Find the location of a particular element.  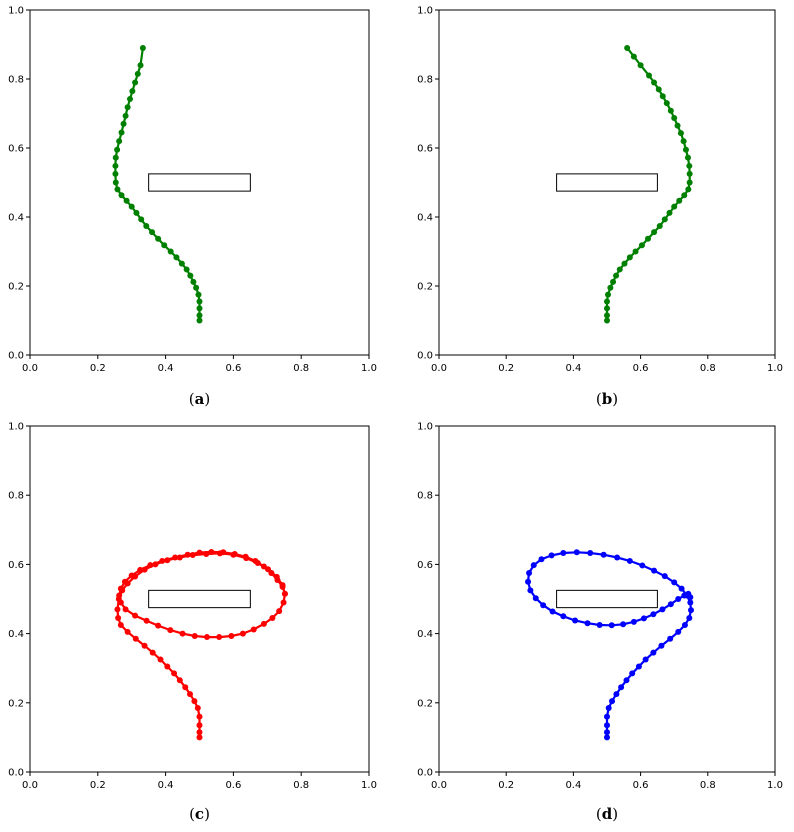

x-tick-label: 0.0 is located at coordinates (439, 368).